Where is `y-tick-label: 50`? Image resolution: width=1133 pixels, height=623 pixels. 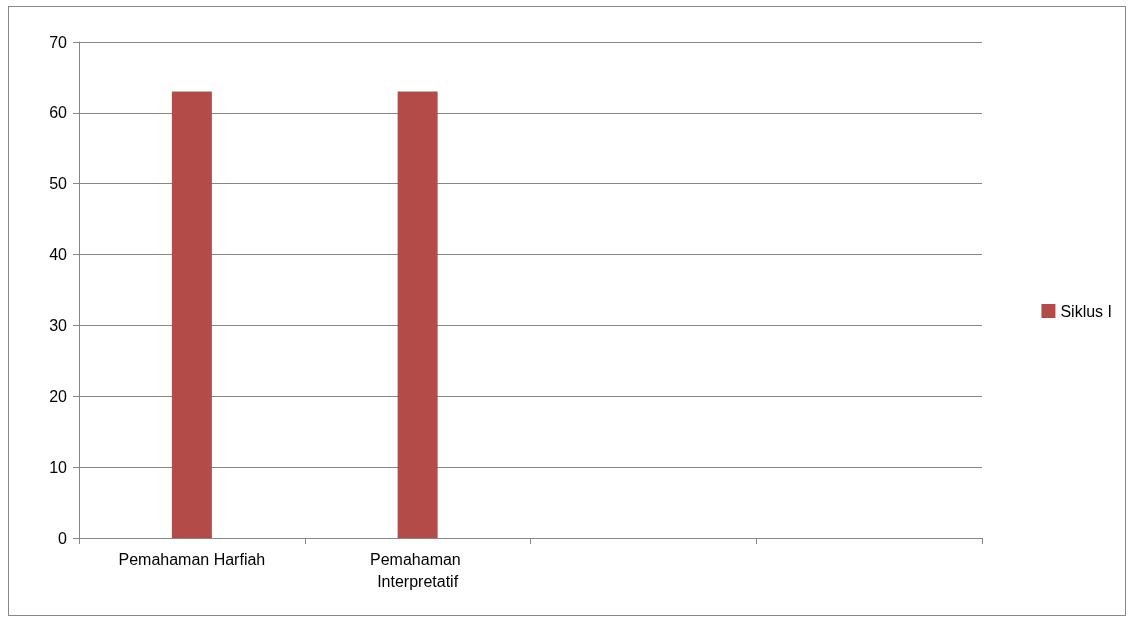 y-tick-label: 50 is located at coordinates (58, 184).